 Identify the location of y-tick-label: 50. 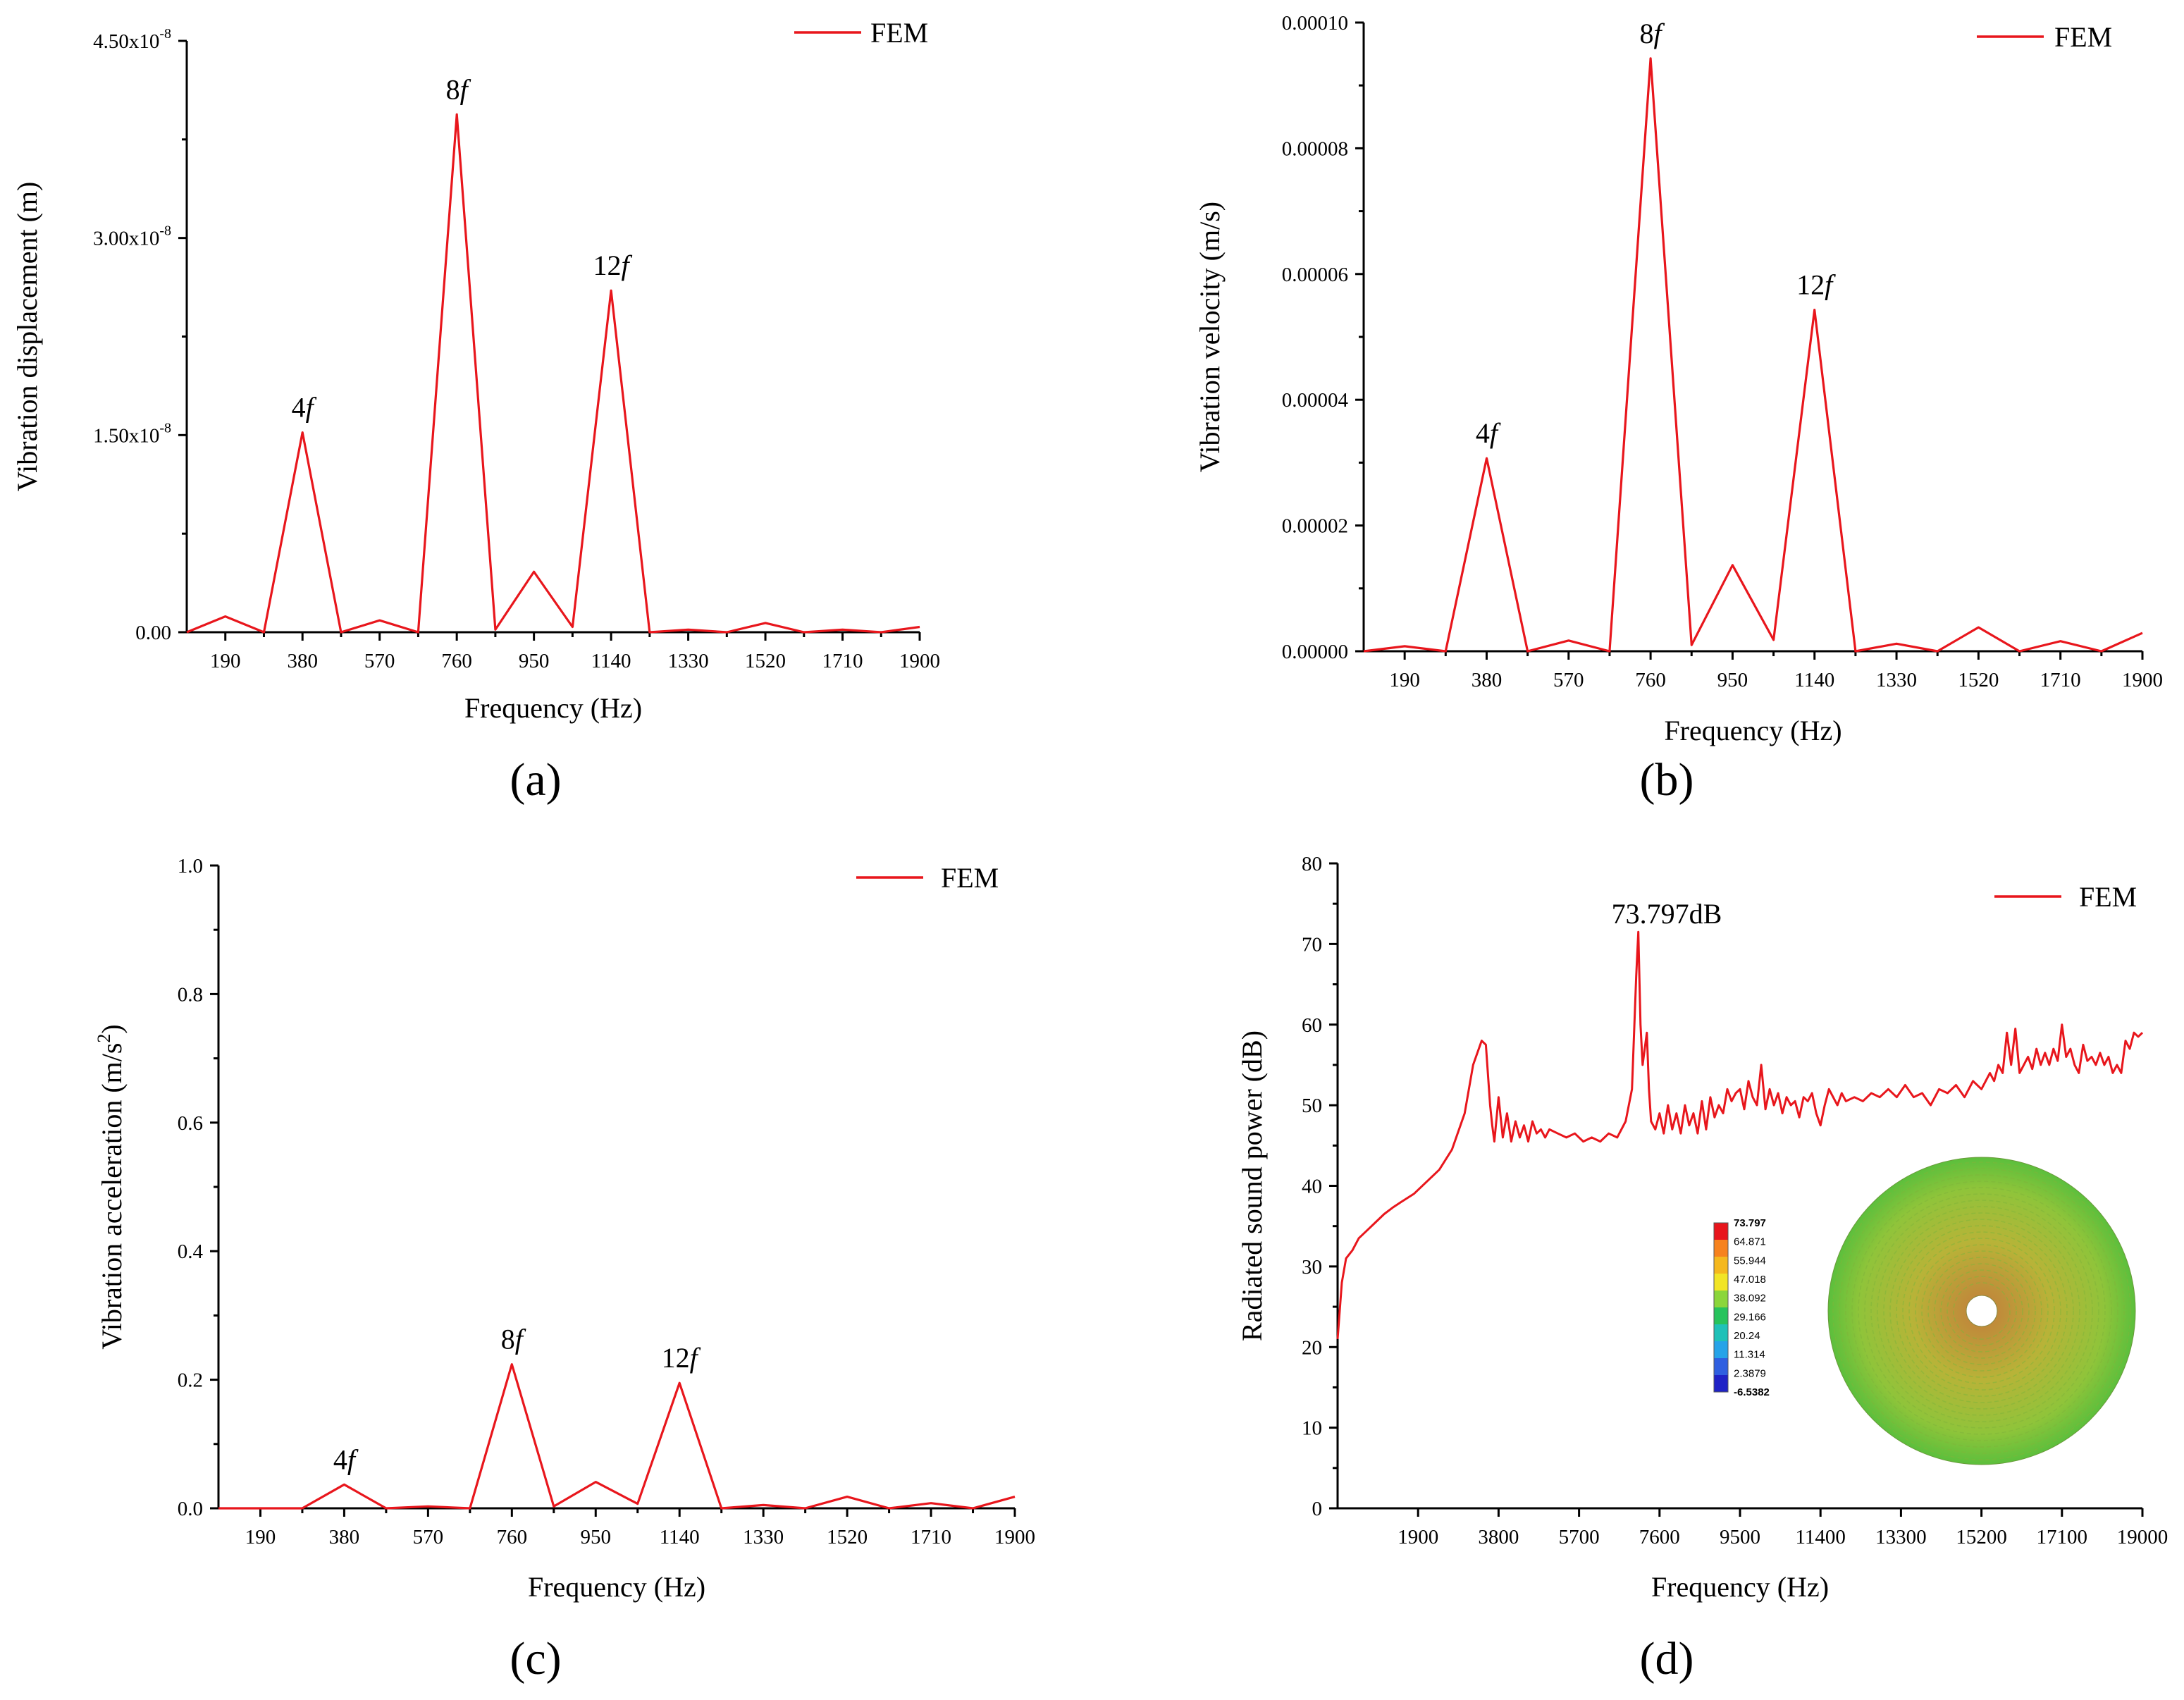
(1312, 1106).